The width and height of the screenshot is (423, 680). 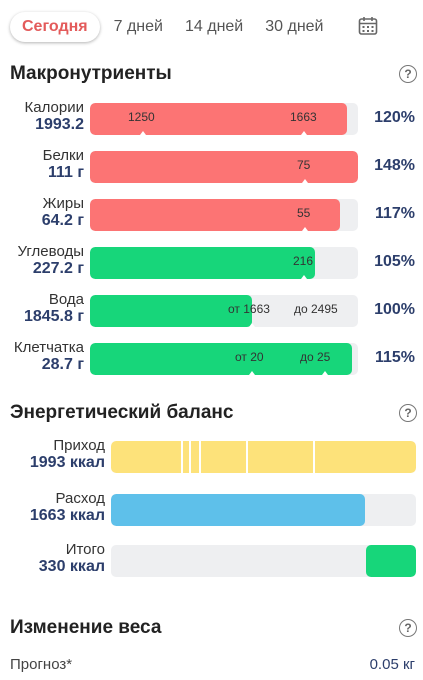 I want to click on macro-value: 1993.2, so click(x=59, y=124).